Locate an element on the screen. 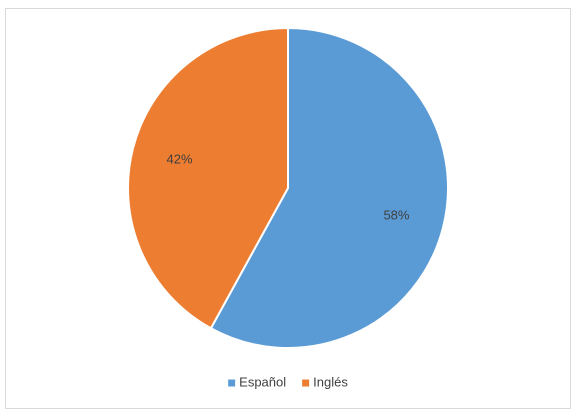 The image size is (577, 415). legend-label: Inglés is located at coordinates (330, 381).